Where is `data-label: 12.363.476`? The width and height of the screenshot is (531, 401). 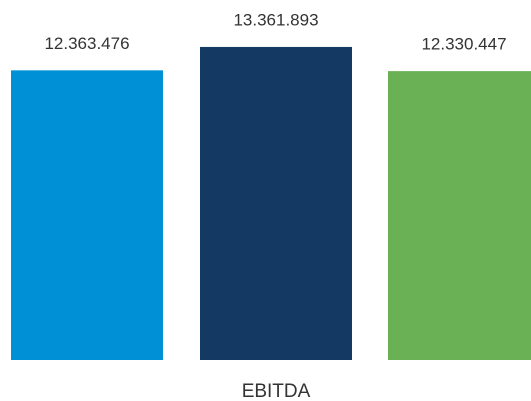 data-label: 12.363.476 is located at coordinates (86, 43).